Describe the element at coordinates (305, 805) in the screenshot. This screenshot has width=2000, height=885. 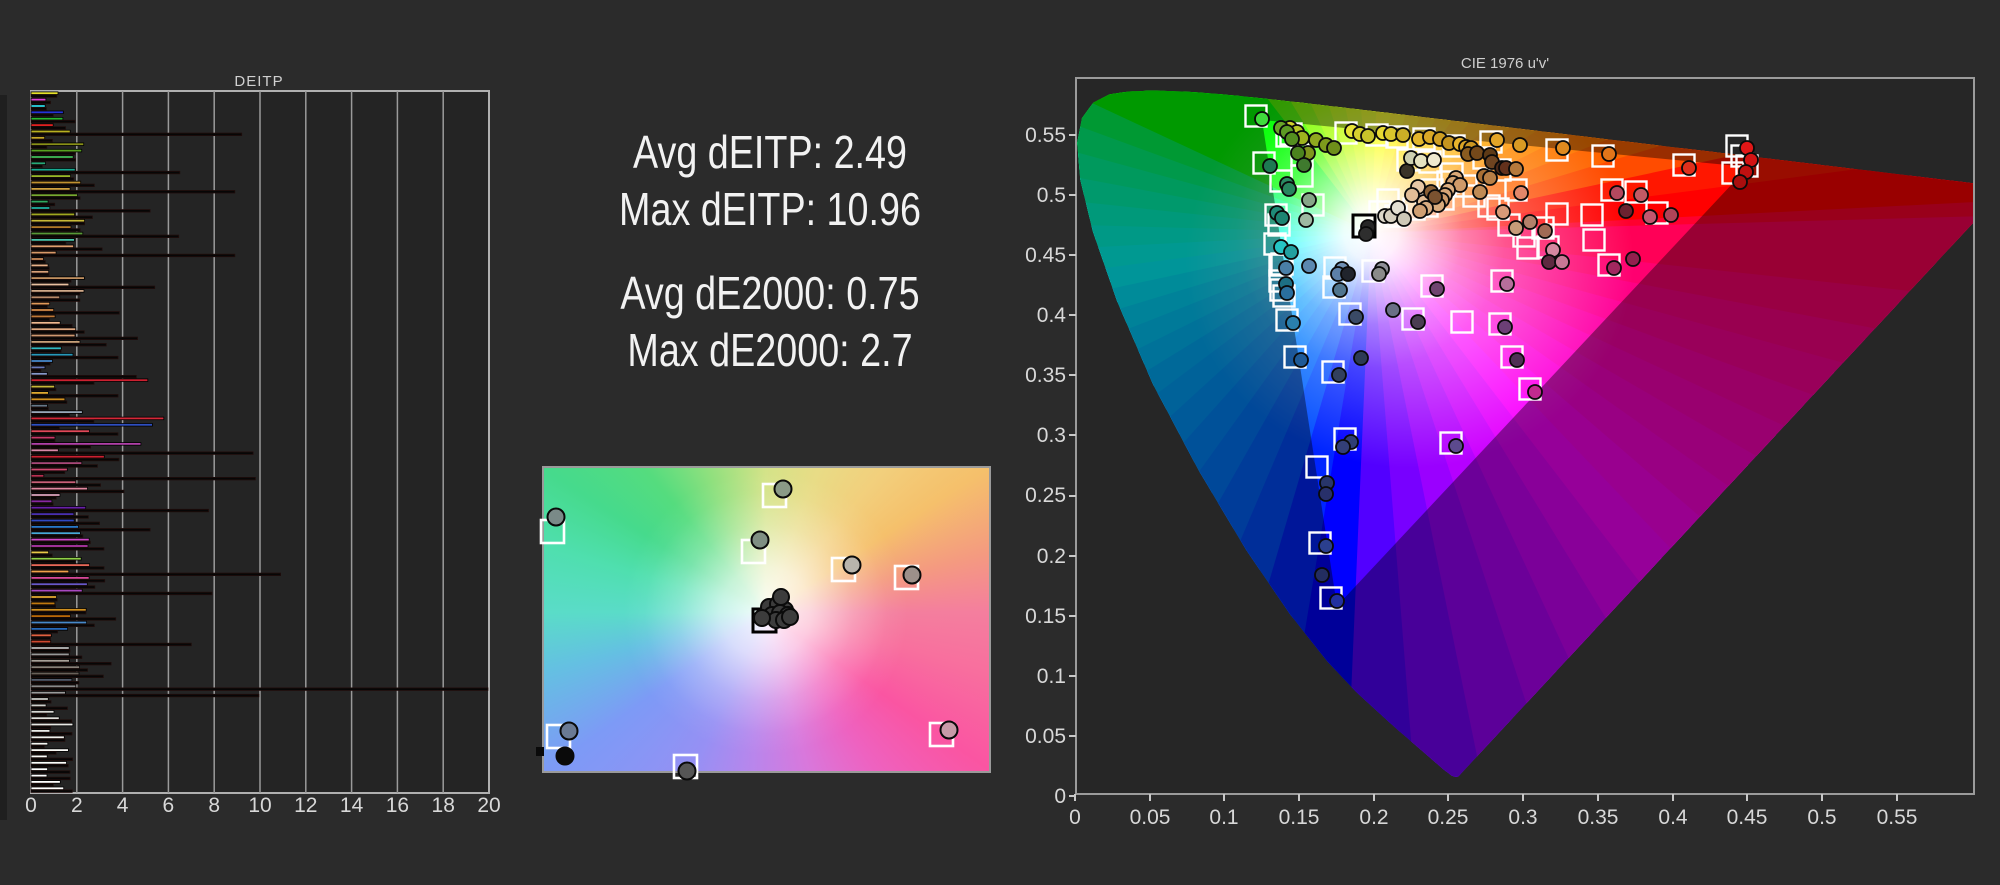
I see `svg-text: 12` at that location.